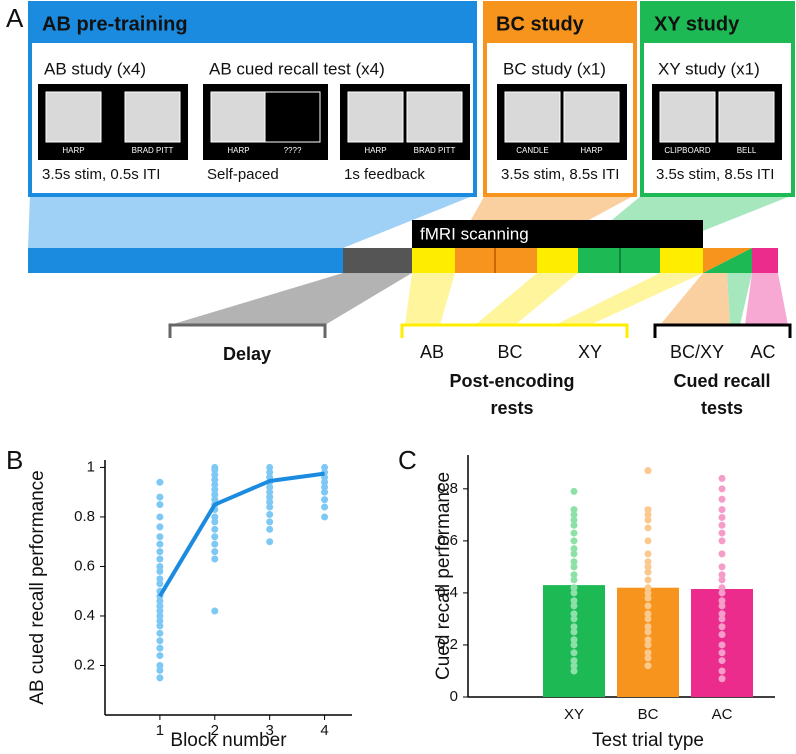 The image size is (796, 754). What do you see at coordinates (687, 150) in the screenshot?
I see `stimulus-caption: CLIPBOARD` at bounding box center [687, 150].